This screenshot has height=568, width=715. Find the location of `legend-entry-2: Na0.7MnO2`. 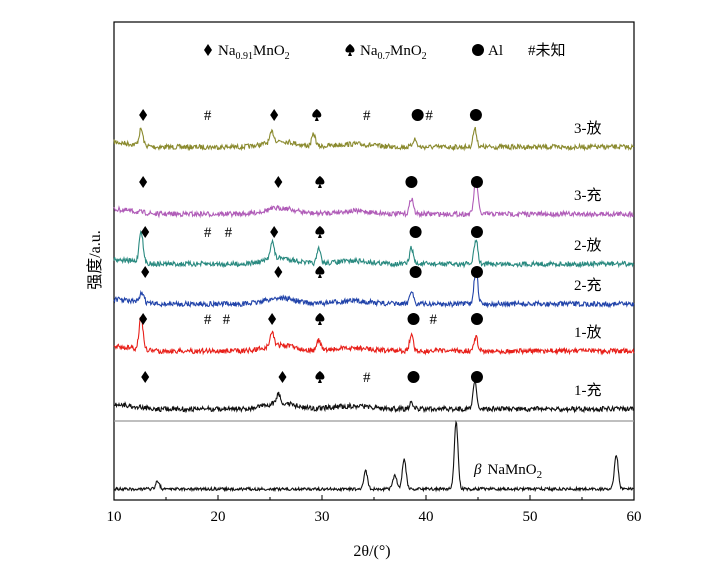

legend-entry-2: Na0.7MnO2 is located at coordinates (393, 52).